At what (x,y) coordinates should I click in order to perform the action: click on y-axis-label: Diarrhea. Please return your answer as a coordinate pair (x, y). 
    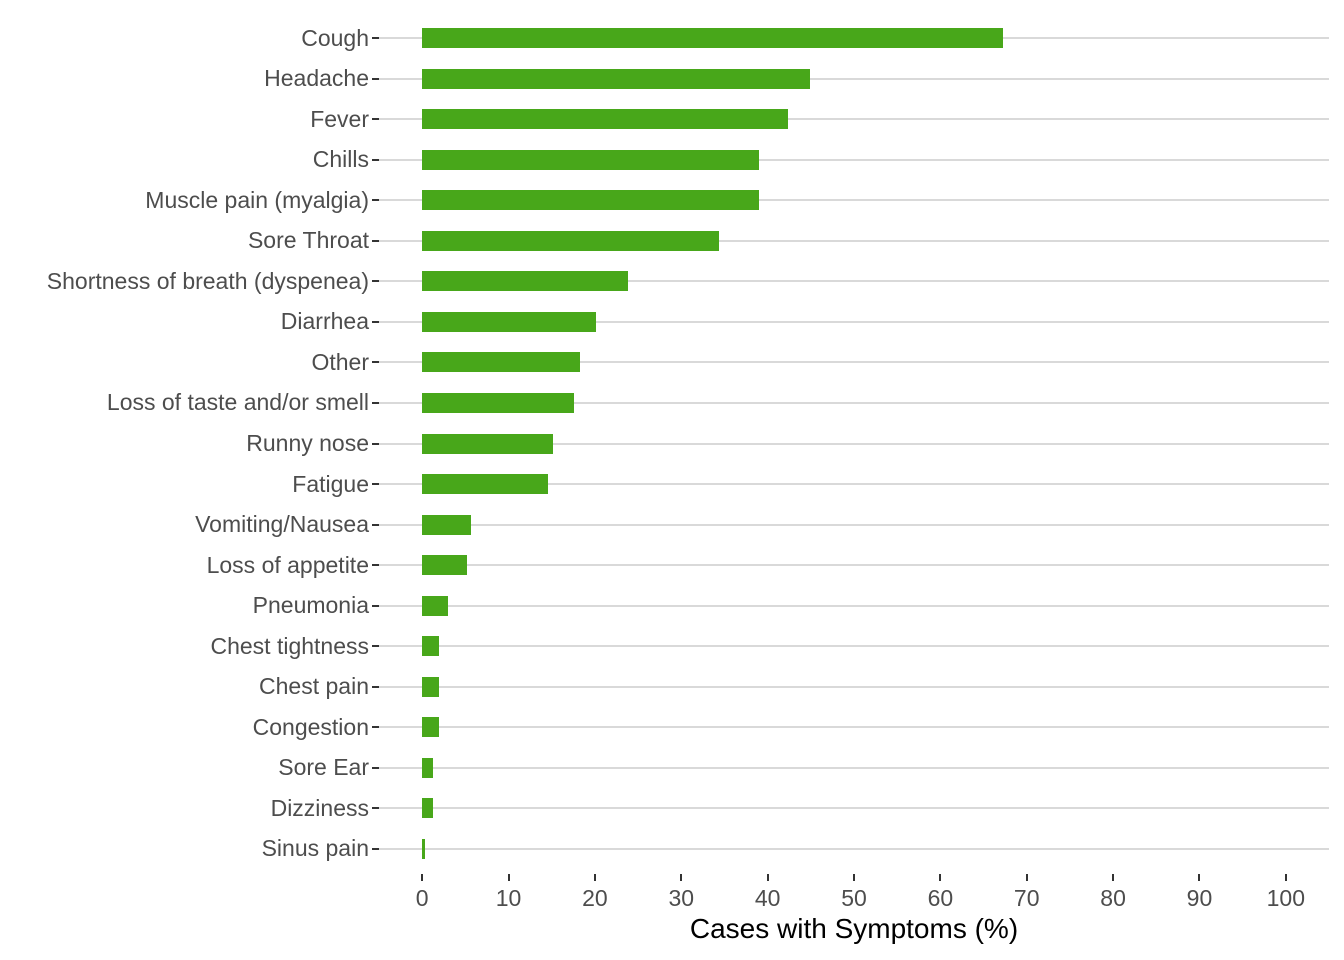
    Looking at the image, I should click on (324, 321).